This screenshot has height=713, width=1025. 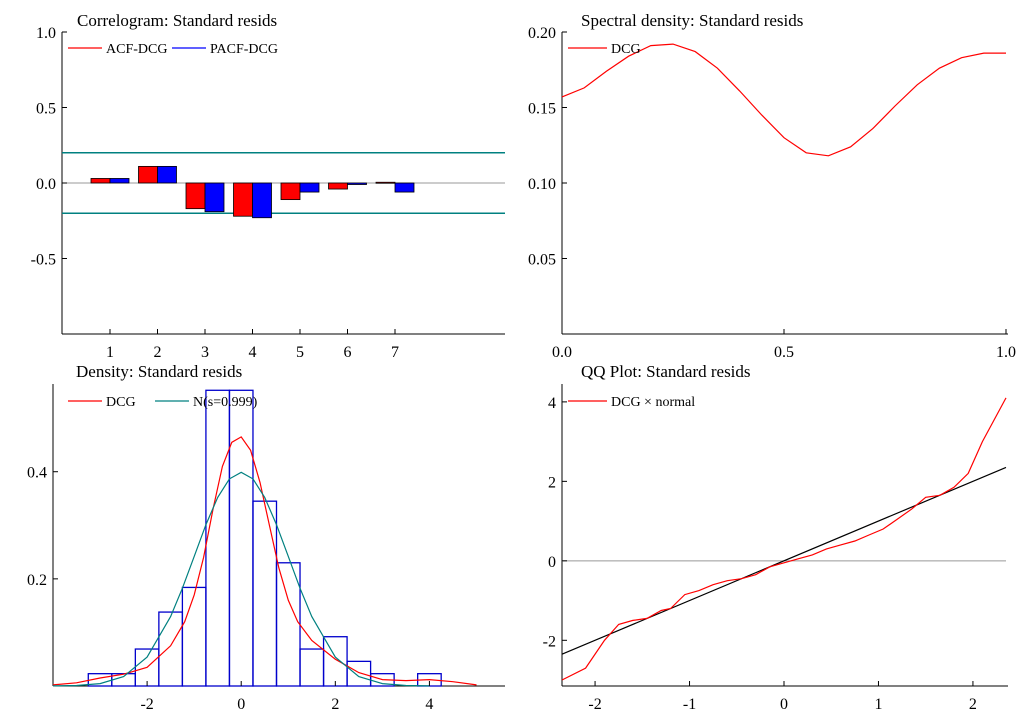 What do you see at coordinates (46, 184) in the screenshot?
I see `correlogram-ytick-label: 0.0` at bounding box center [46, 184].